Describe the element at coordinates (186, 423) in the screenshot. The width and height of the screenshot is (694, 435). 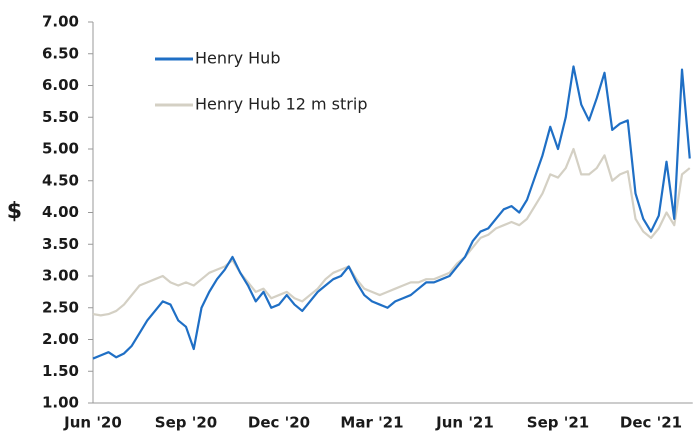
I see `x-tick-label: Sep '20` at that location.